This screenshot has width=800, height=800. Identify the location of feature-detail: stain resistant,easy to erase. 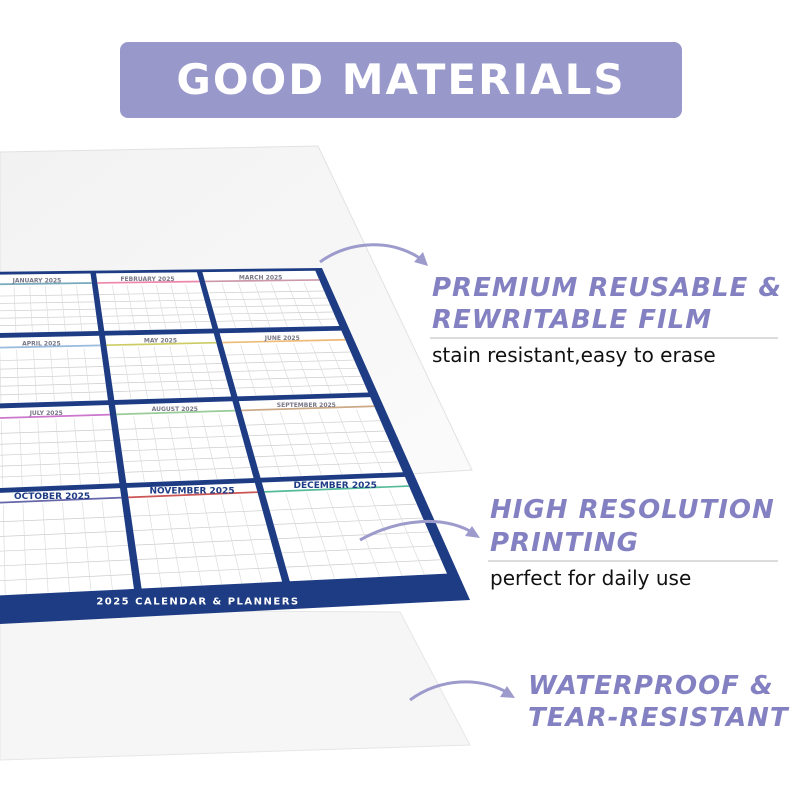
(574, 355).